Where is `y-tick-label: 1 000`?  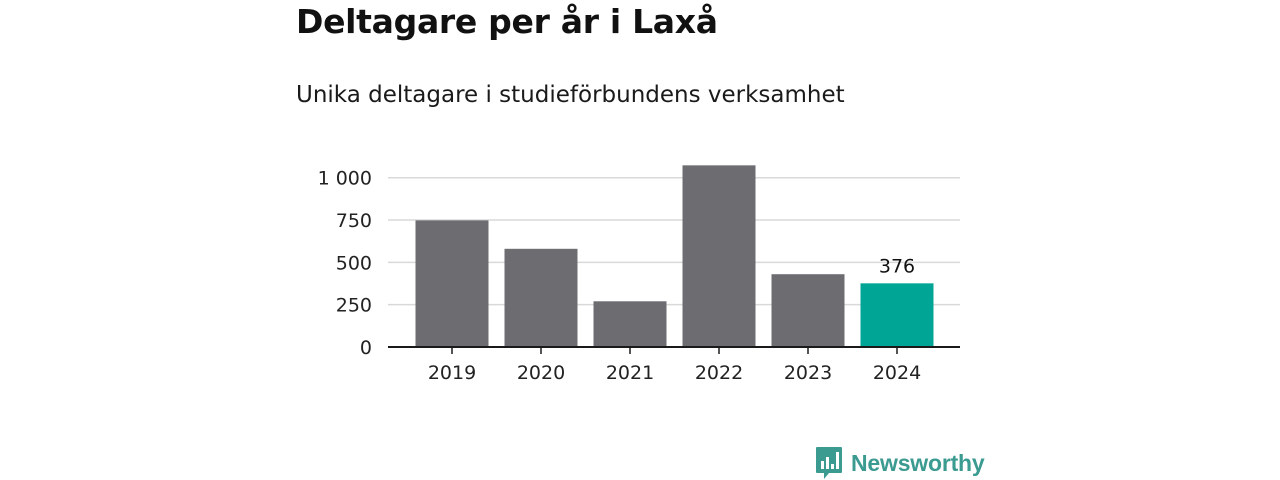
y-tick-label: 1 000 is located at coordinates (345, 179).